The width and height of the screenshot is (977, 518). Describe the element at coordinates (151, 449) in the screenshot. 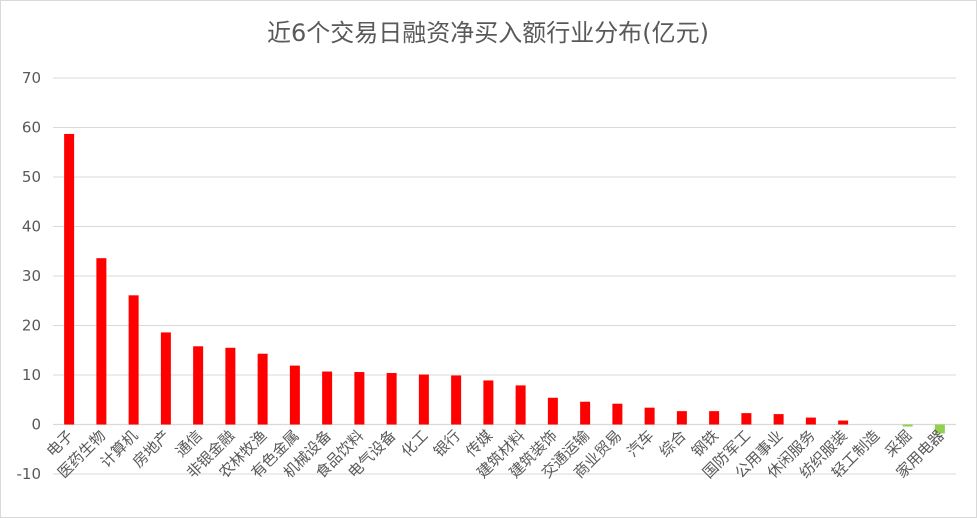

I see `x-tick-label: 房地产` at that location.